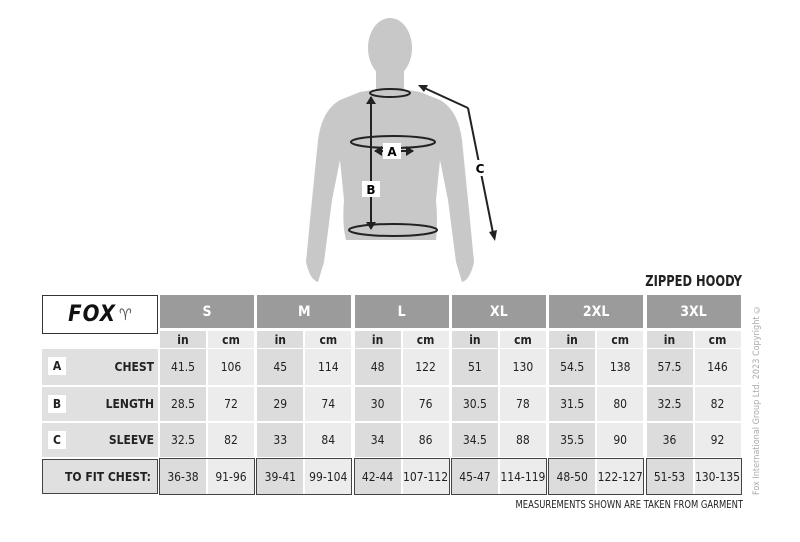 This screenshot has height=542, width=800. I want to click on value-cm: 90, so click(620, 440).